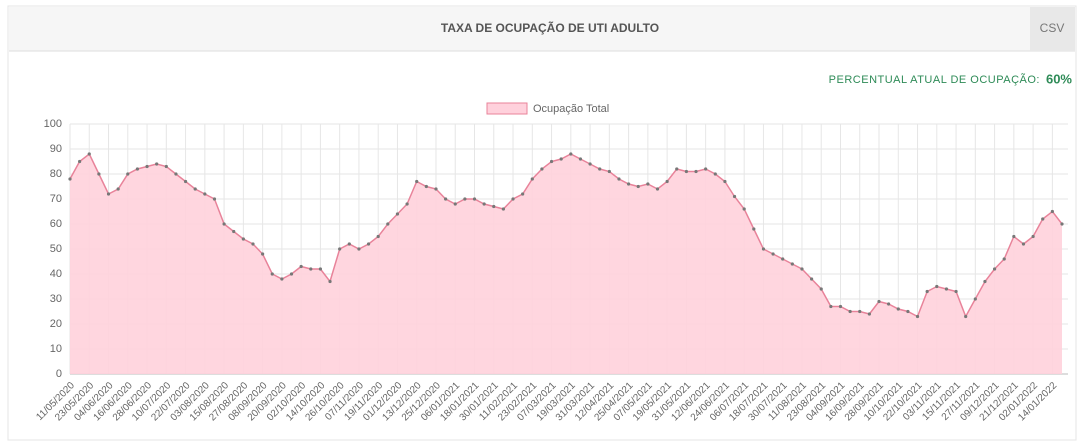 This screenshot has width=1083, height=448. I want to click on card-title: TAXA DE OCUPAÇÃO DE UTI ADULTO, so click(550, 27).